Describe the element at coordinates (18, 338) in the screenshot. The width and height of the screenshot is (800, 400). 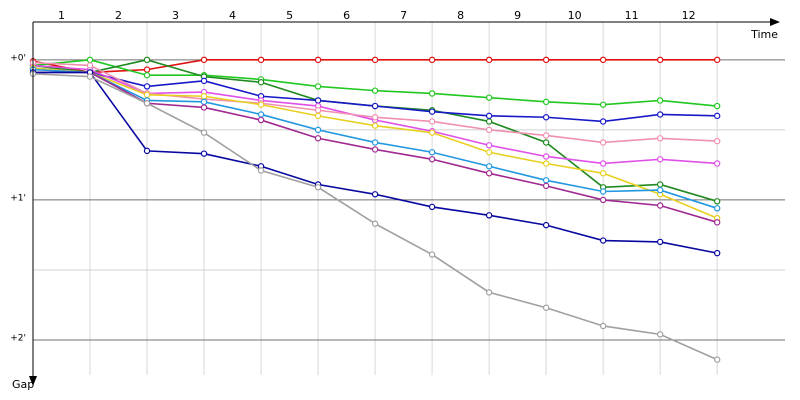
I see `y-tick-label: +2'` at that location.